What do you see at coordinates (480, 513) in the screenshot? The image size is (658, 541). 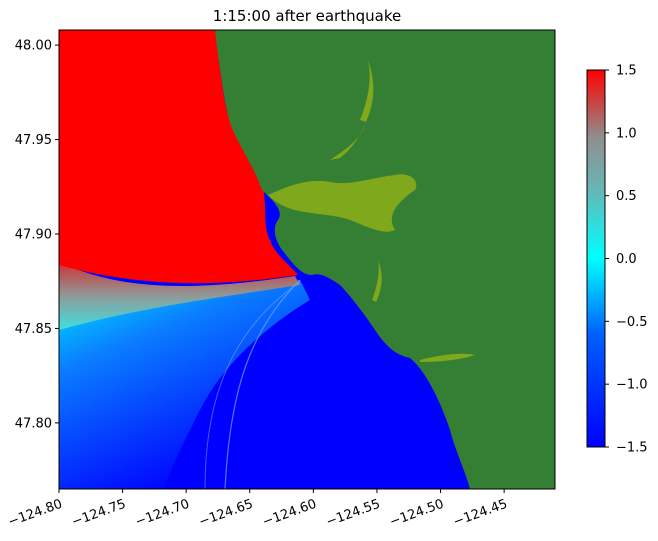 I see `x-tick-label: −124.45` at bounding box center [480, 513].